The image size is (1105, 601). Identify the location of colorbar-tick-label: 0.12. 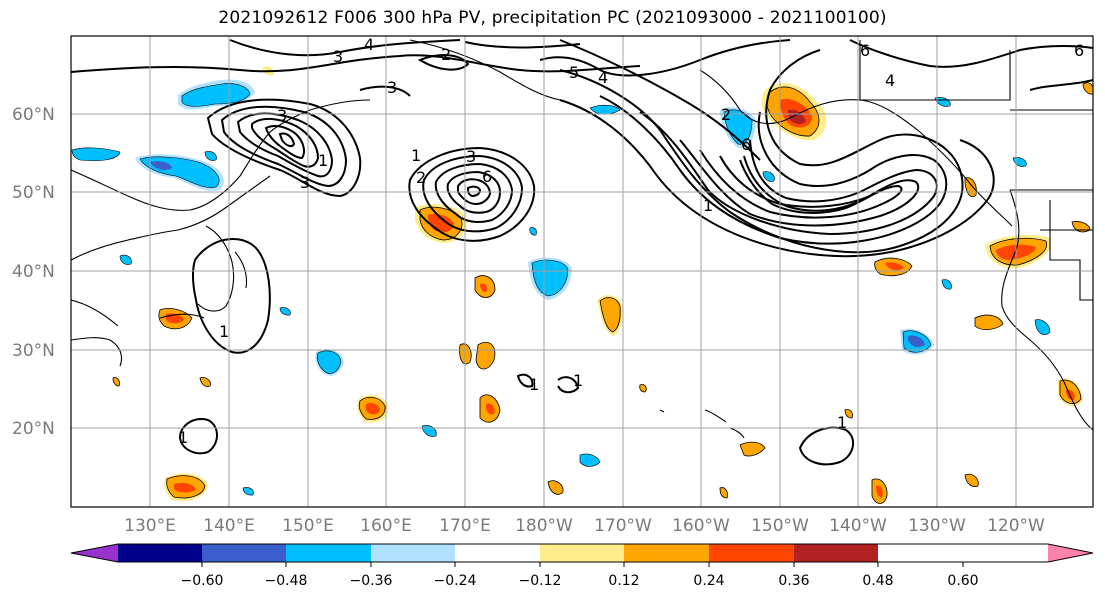
(623, 581).